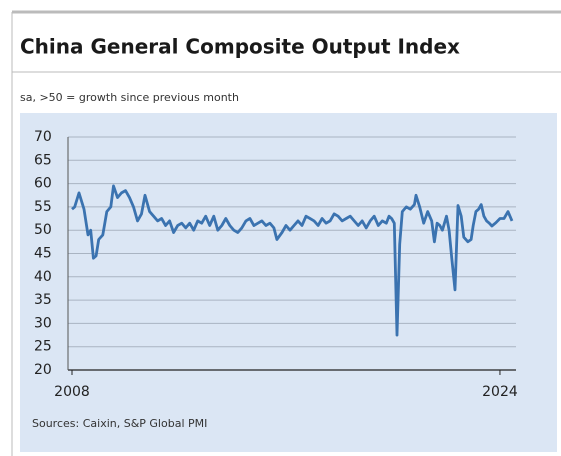 The image size is (561, 456). Describe the element at coordinates (119, 423) in the screenshot. I see `source: Sources: Caixin, S&P Global PMI` at that location.